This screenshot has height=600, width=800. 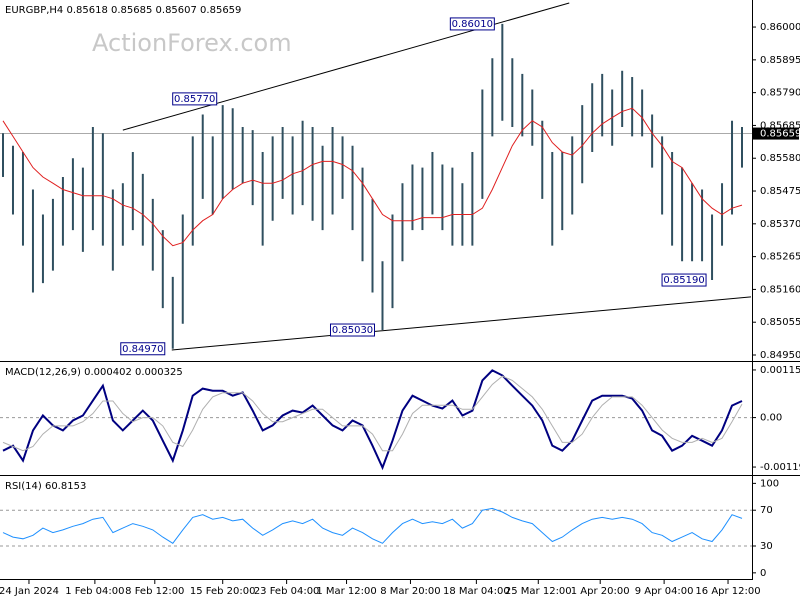 What do you see at coordinates (29, 591) in the screenshot?
I see `x-tick-label: 24 Jan 2024` at bounding box center [29, 591].